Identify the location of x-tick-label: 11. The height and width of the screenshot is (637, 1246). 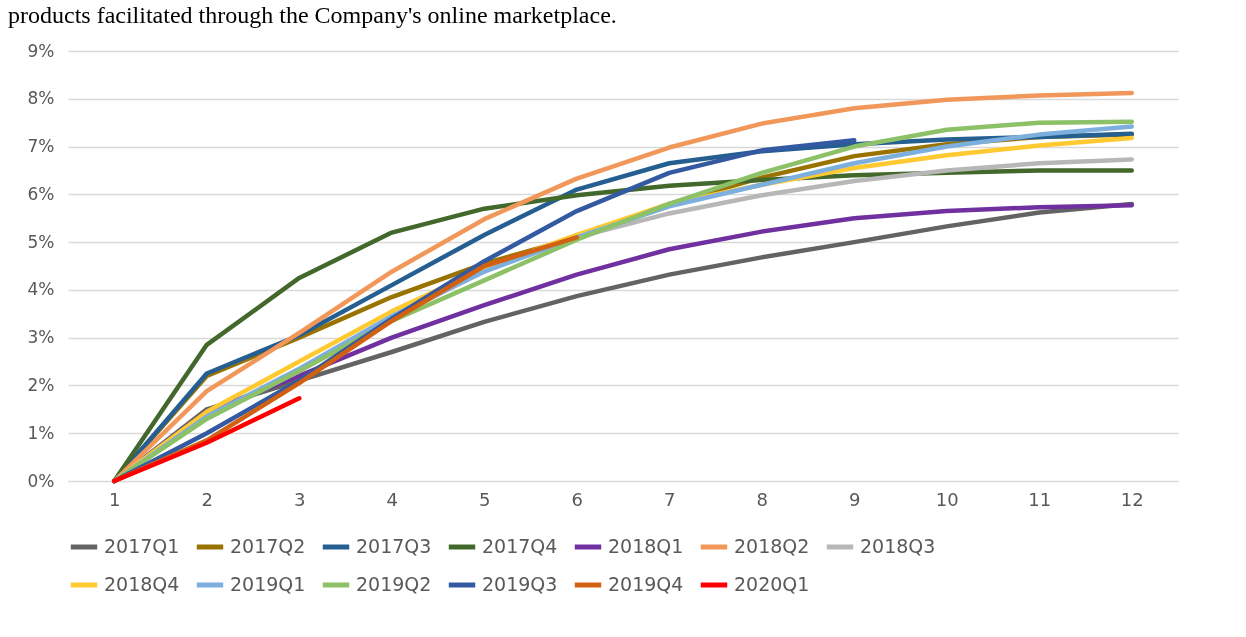
(1040, 499).